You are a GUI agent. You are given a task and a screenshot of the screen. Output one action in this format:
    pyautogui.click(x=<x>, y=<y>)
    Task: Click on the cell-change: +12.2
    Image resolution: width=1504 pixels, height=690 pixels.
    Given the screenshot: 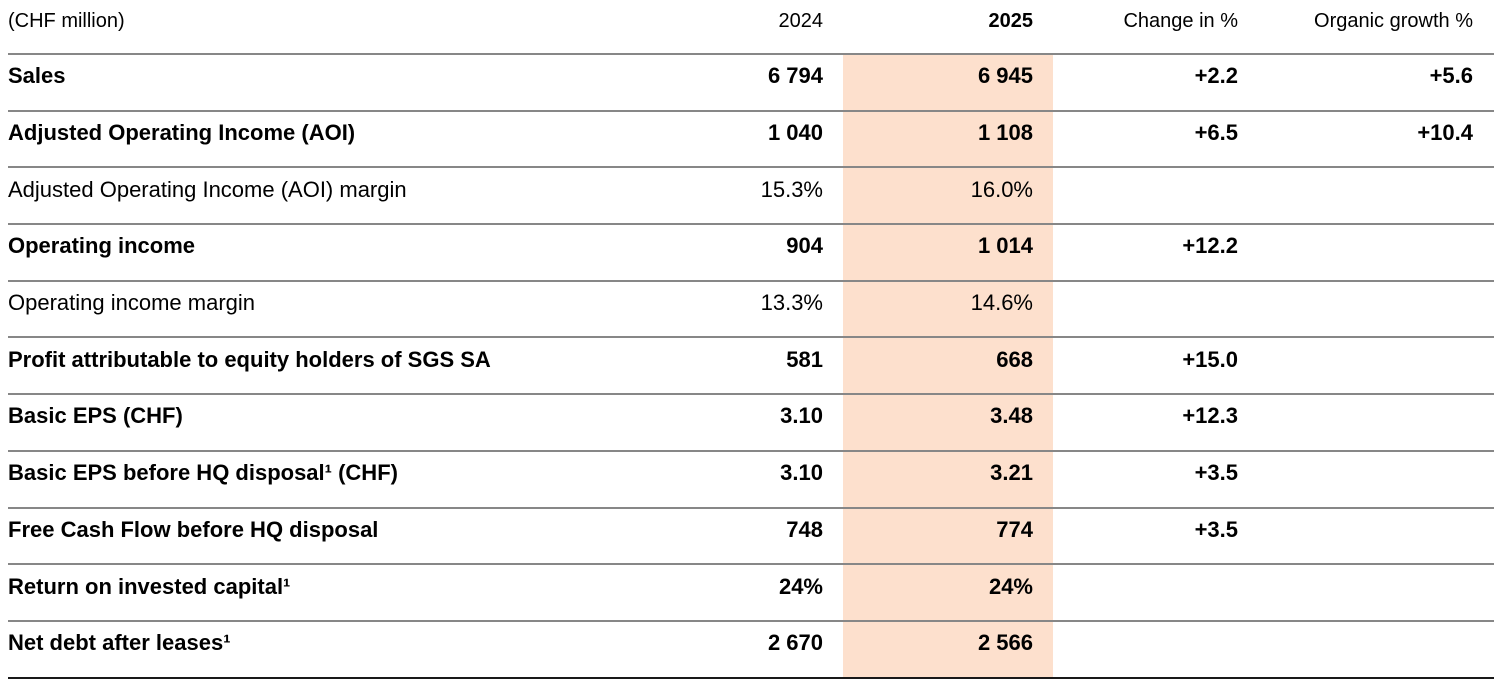 What is the action you would take?
    pyautogui.click(x=1210, y=246)
    